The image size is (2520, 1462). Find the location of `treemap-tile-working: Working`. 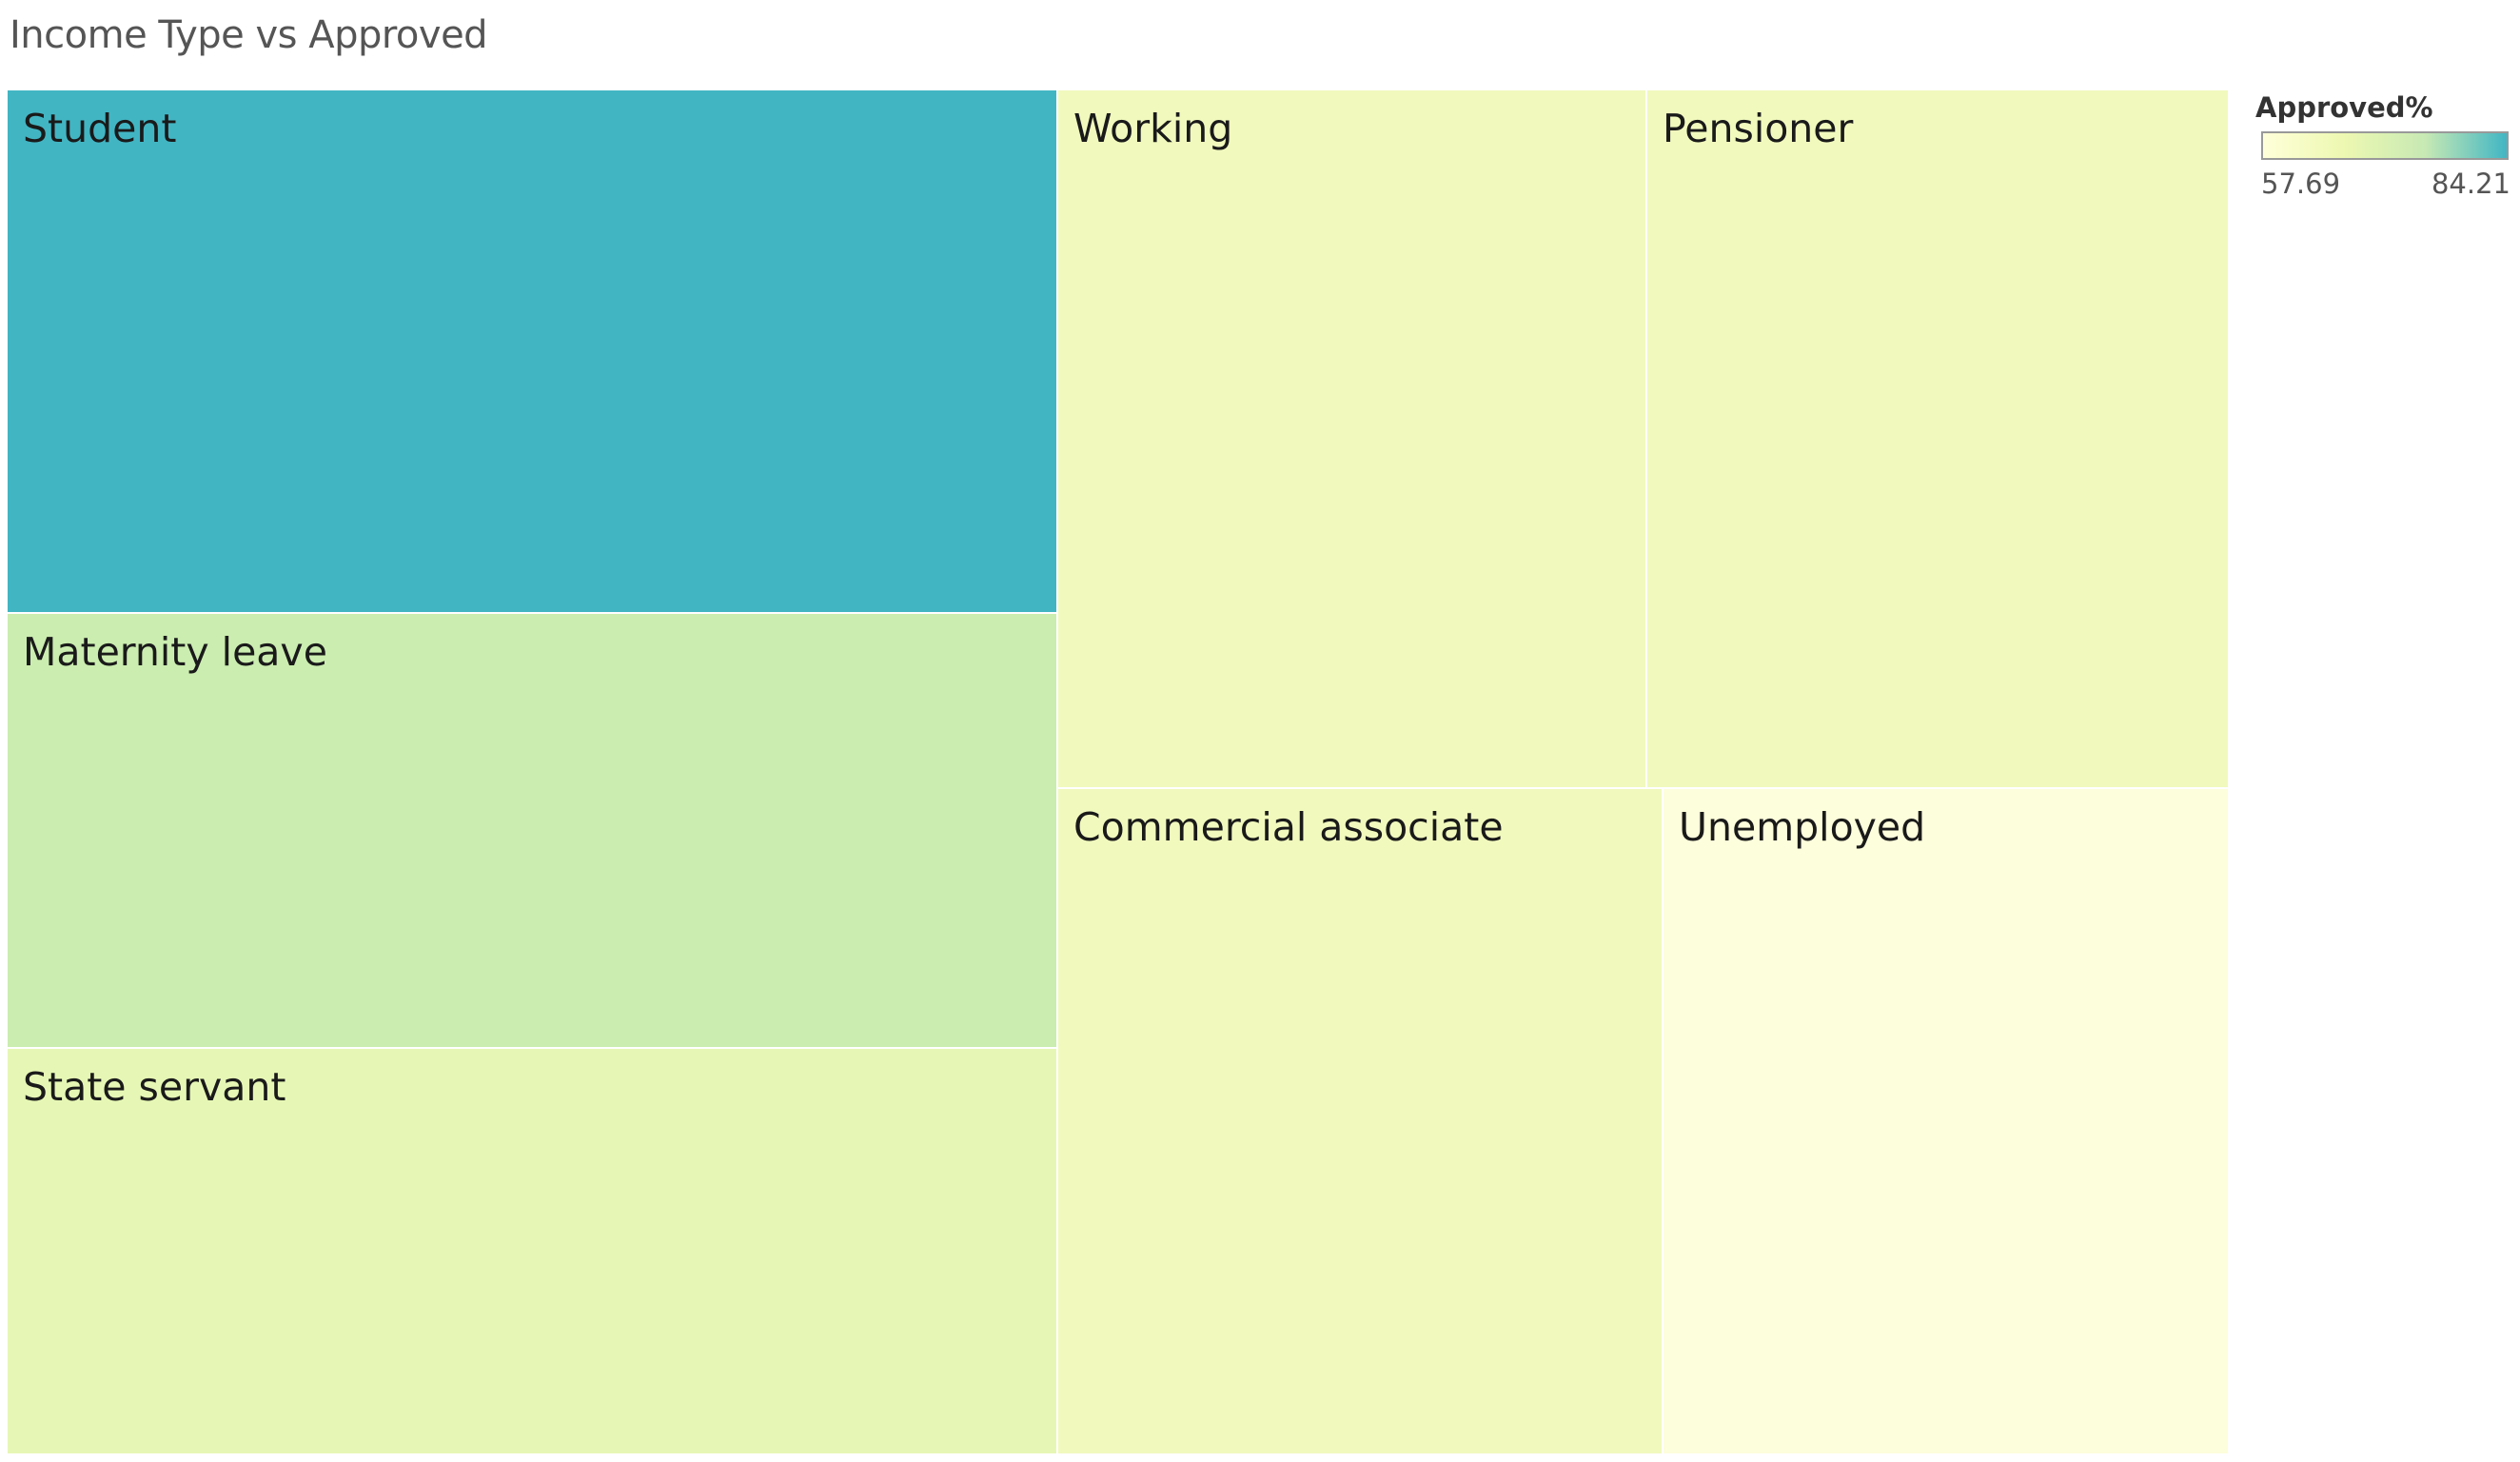

treemap-tile-working: Working is located at coordinates (1351, 438).